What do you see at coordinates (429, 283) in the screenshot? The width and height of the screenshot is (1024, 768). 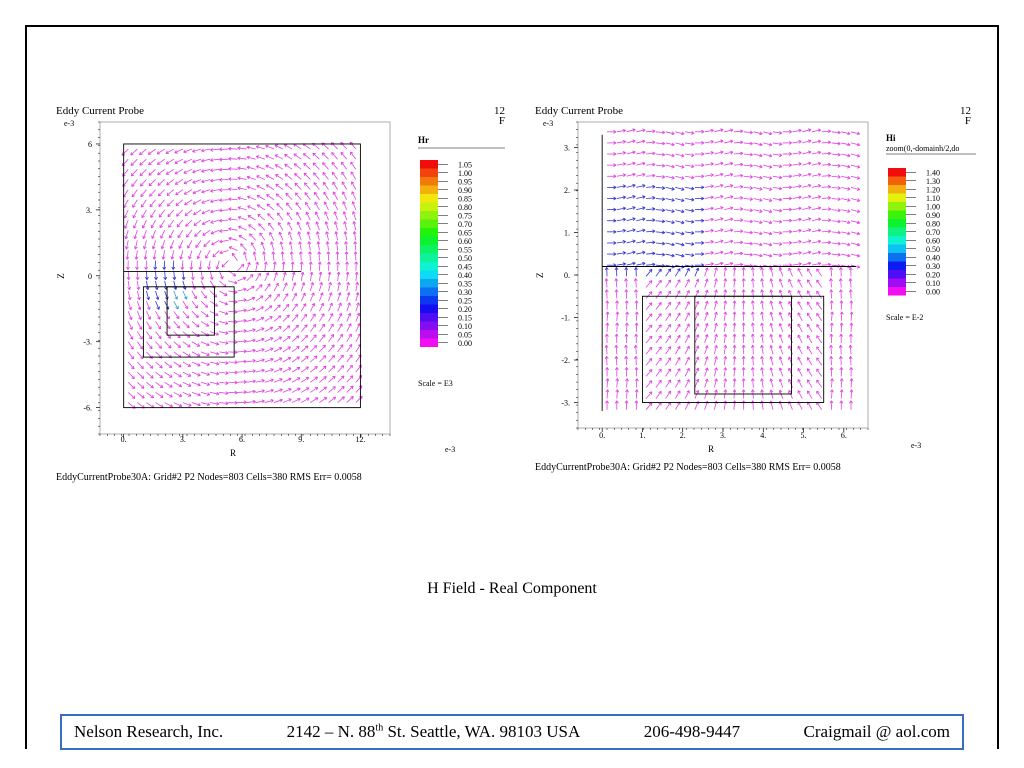 I see `legend-swatch` at bounding box center [429, 283].